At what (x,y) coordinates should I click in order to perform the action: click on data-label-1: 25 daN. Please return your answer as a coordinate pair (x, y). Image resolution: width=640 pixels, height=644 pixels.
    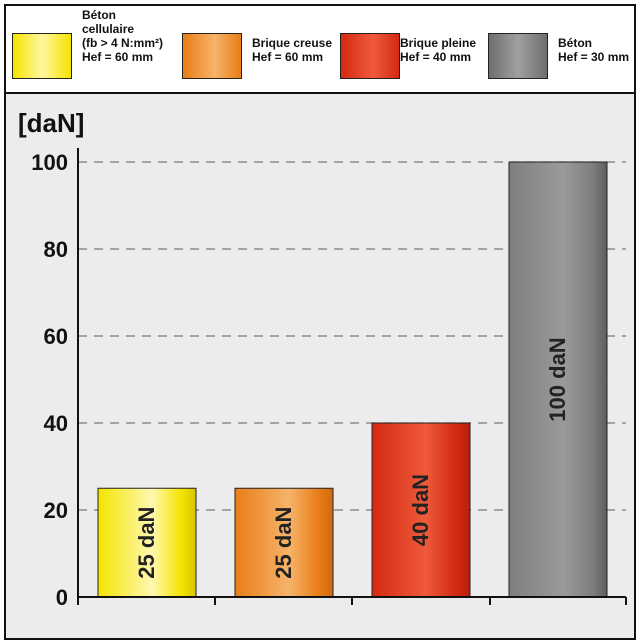
    Looking at the image, I should click on (283, 543).